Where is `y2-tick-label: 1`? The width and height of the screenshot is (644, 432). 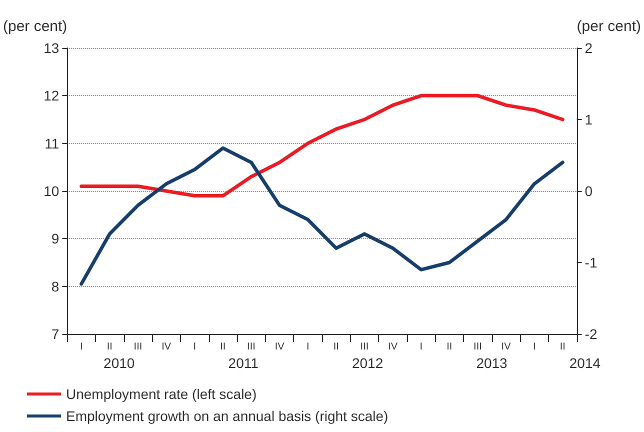
y2-tick-label: 1 is located at coordinates (588, 120).